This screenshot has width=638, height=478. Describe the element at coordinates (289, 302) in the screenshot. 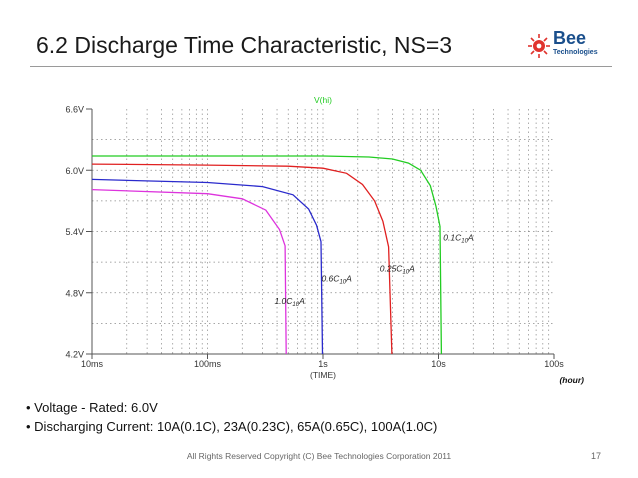

I see `series-label: 1.0C10A` at that location.